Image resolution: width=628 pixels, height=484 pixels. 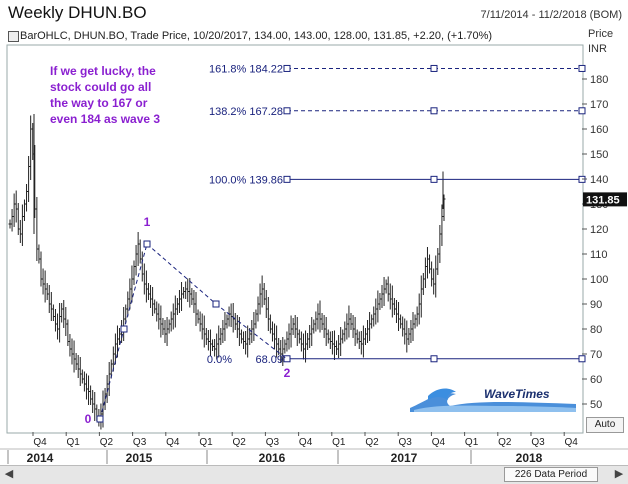 I want to click on auto-scale-button: Auto, so click(x=605, y=425).